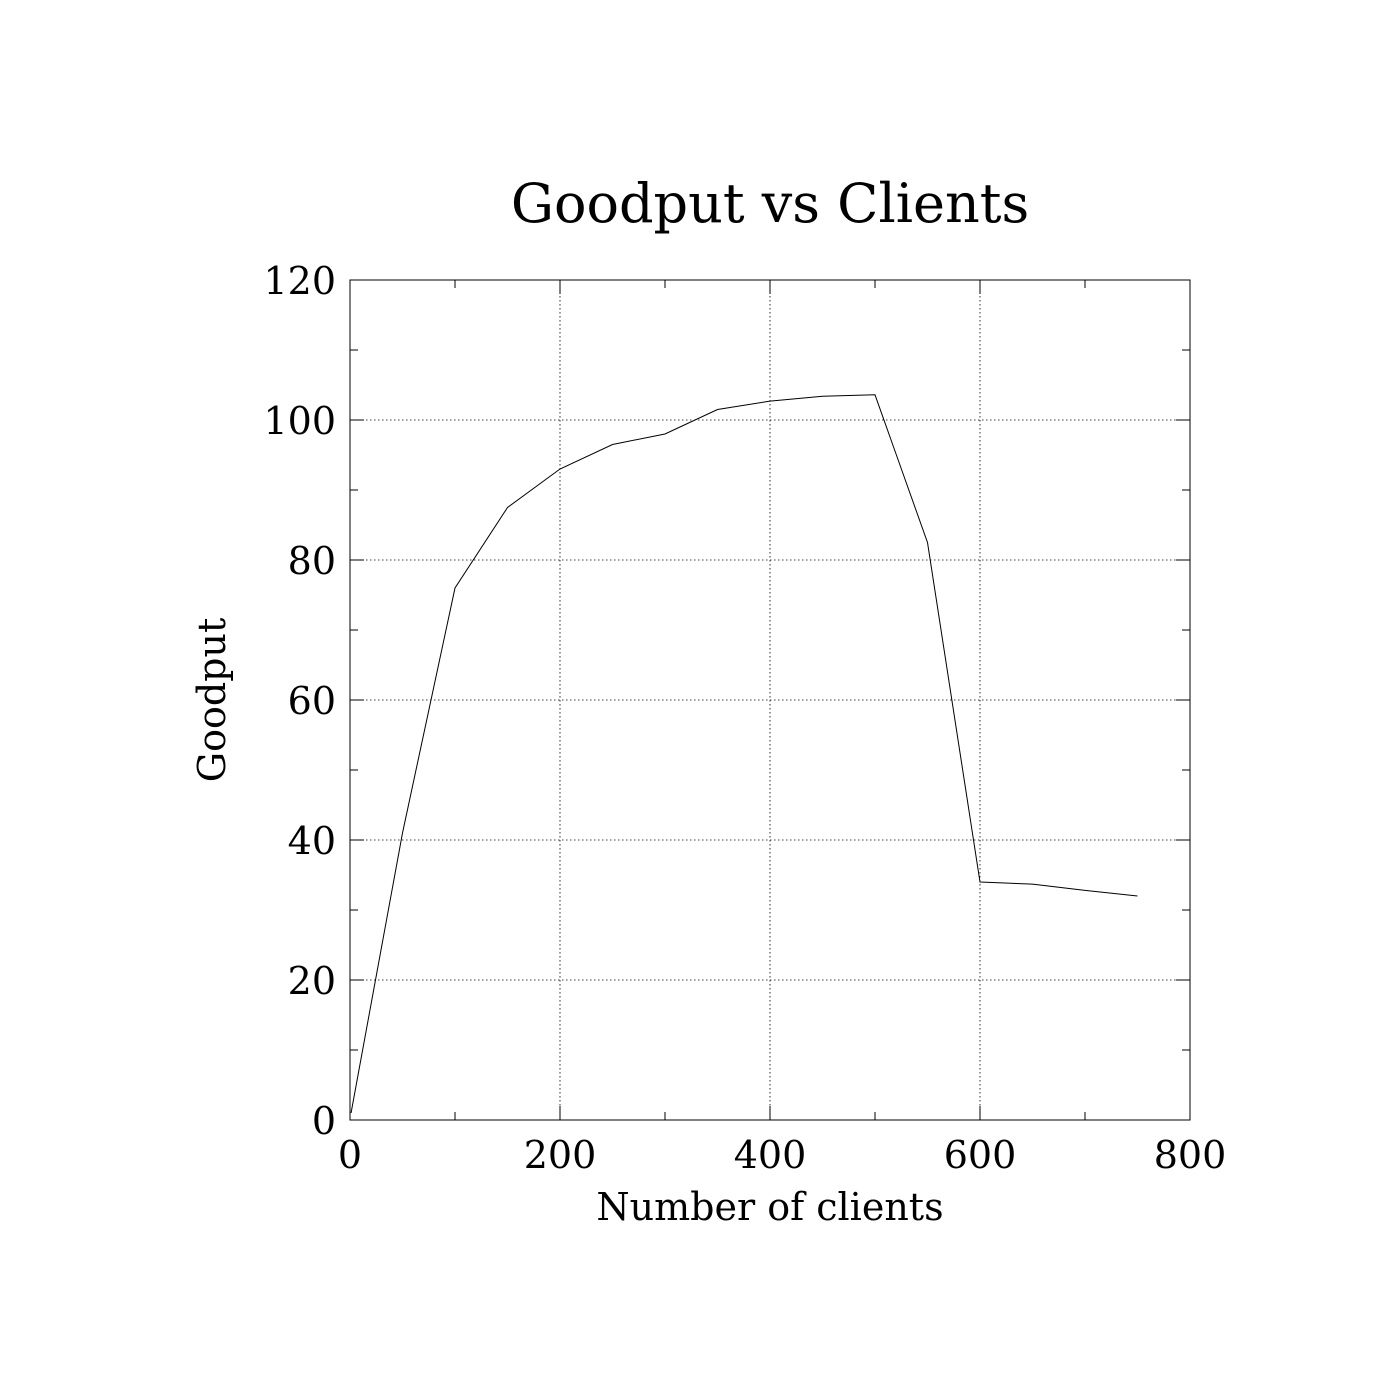 The height and width of the screenshot is (1400, 1400). Describe the element at coordinates (1190, 1155) in the screenshot. I see `x-tick-label: 800` at that location.